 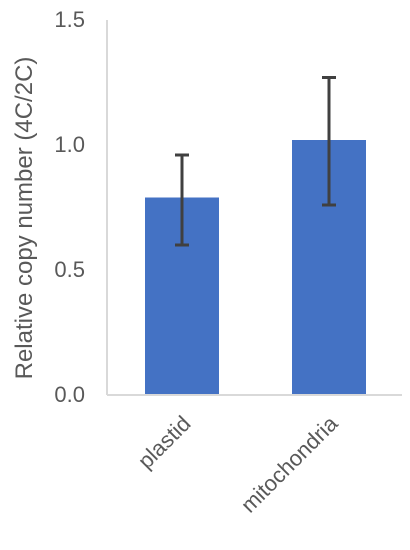 I want to click on y-tick-labels: 0.0 0.5 1.0 1.5, so click(x=69, y=207).